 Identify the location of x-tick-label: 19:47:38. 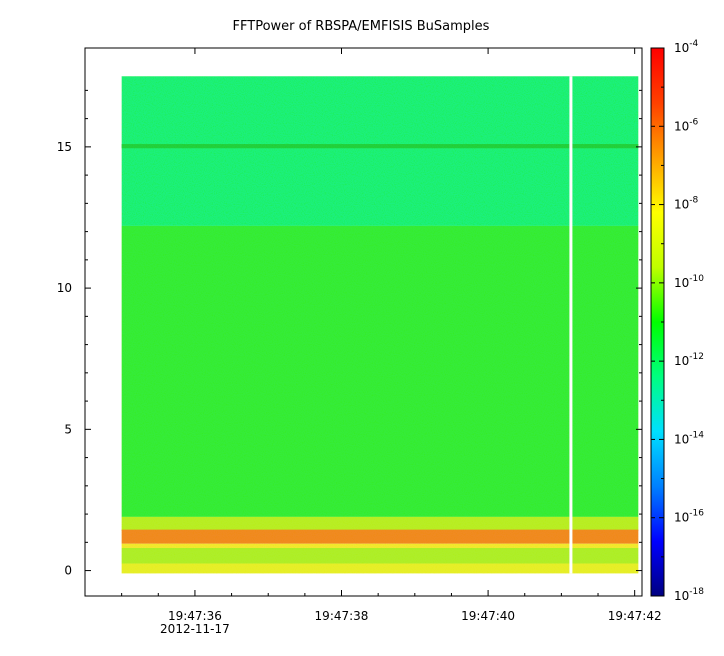
(342, 616).